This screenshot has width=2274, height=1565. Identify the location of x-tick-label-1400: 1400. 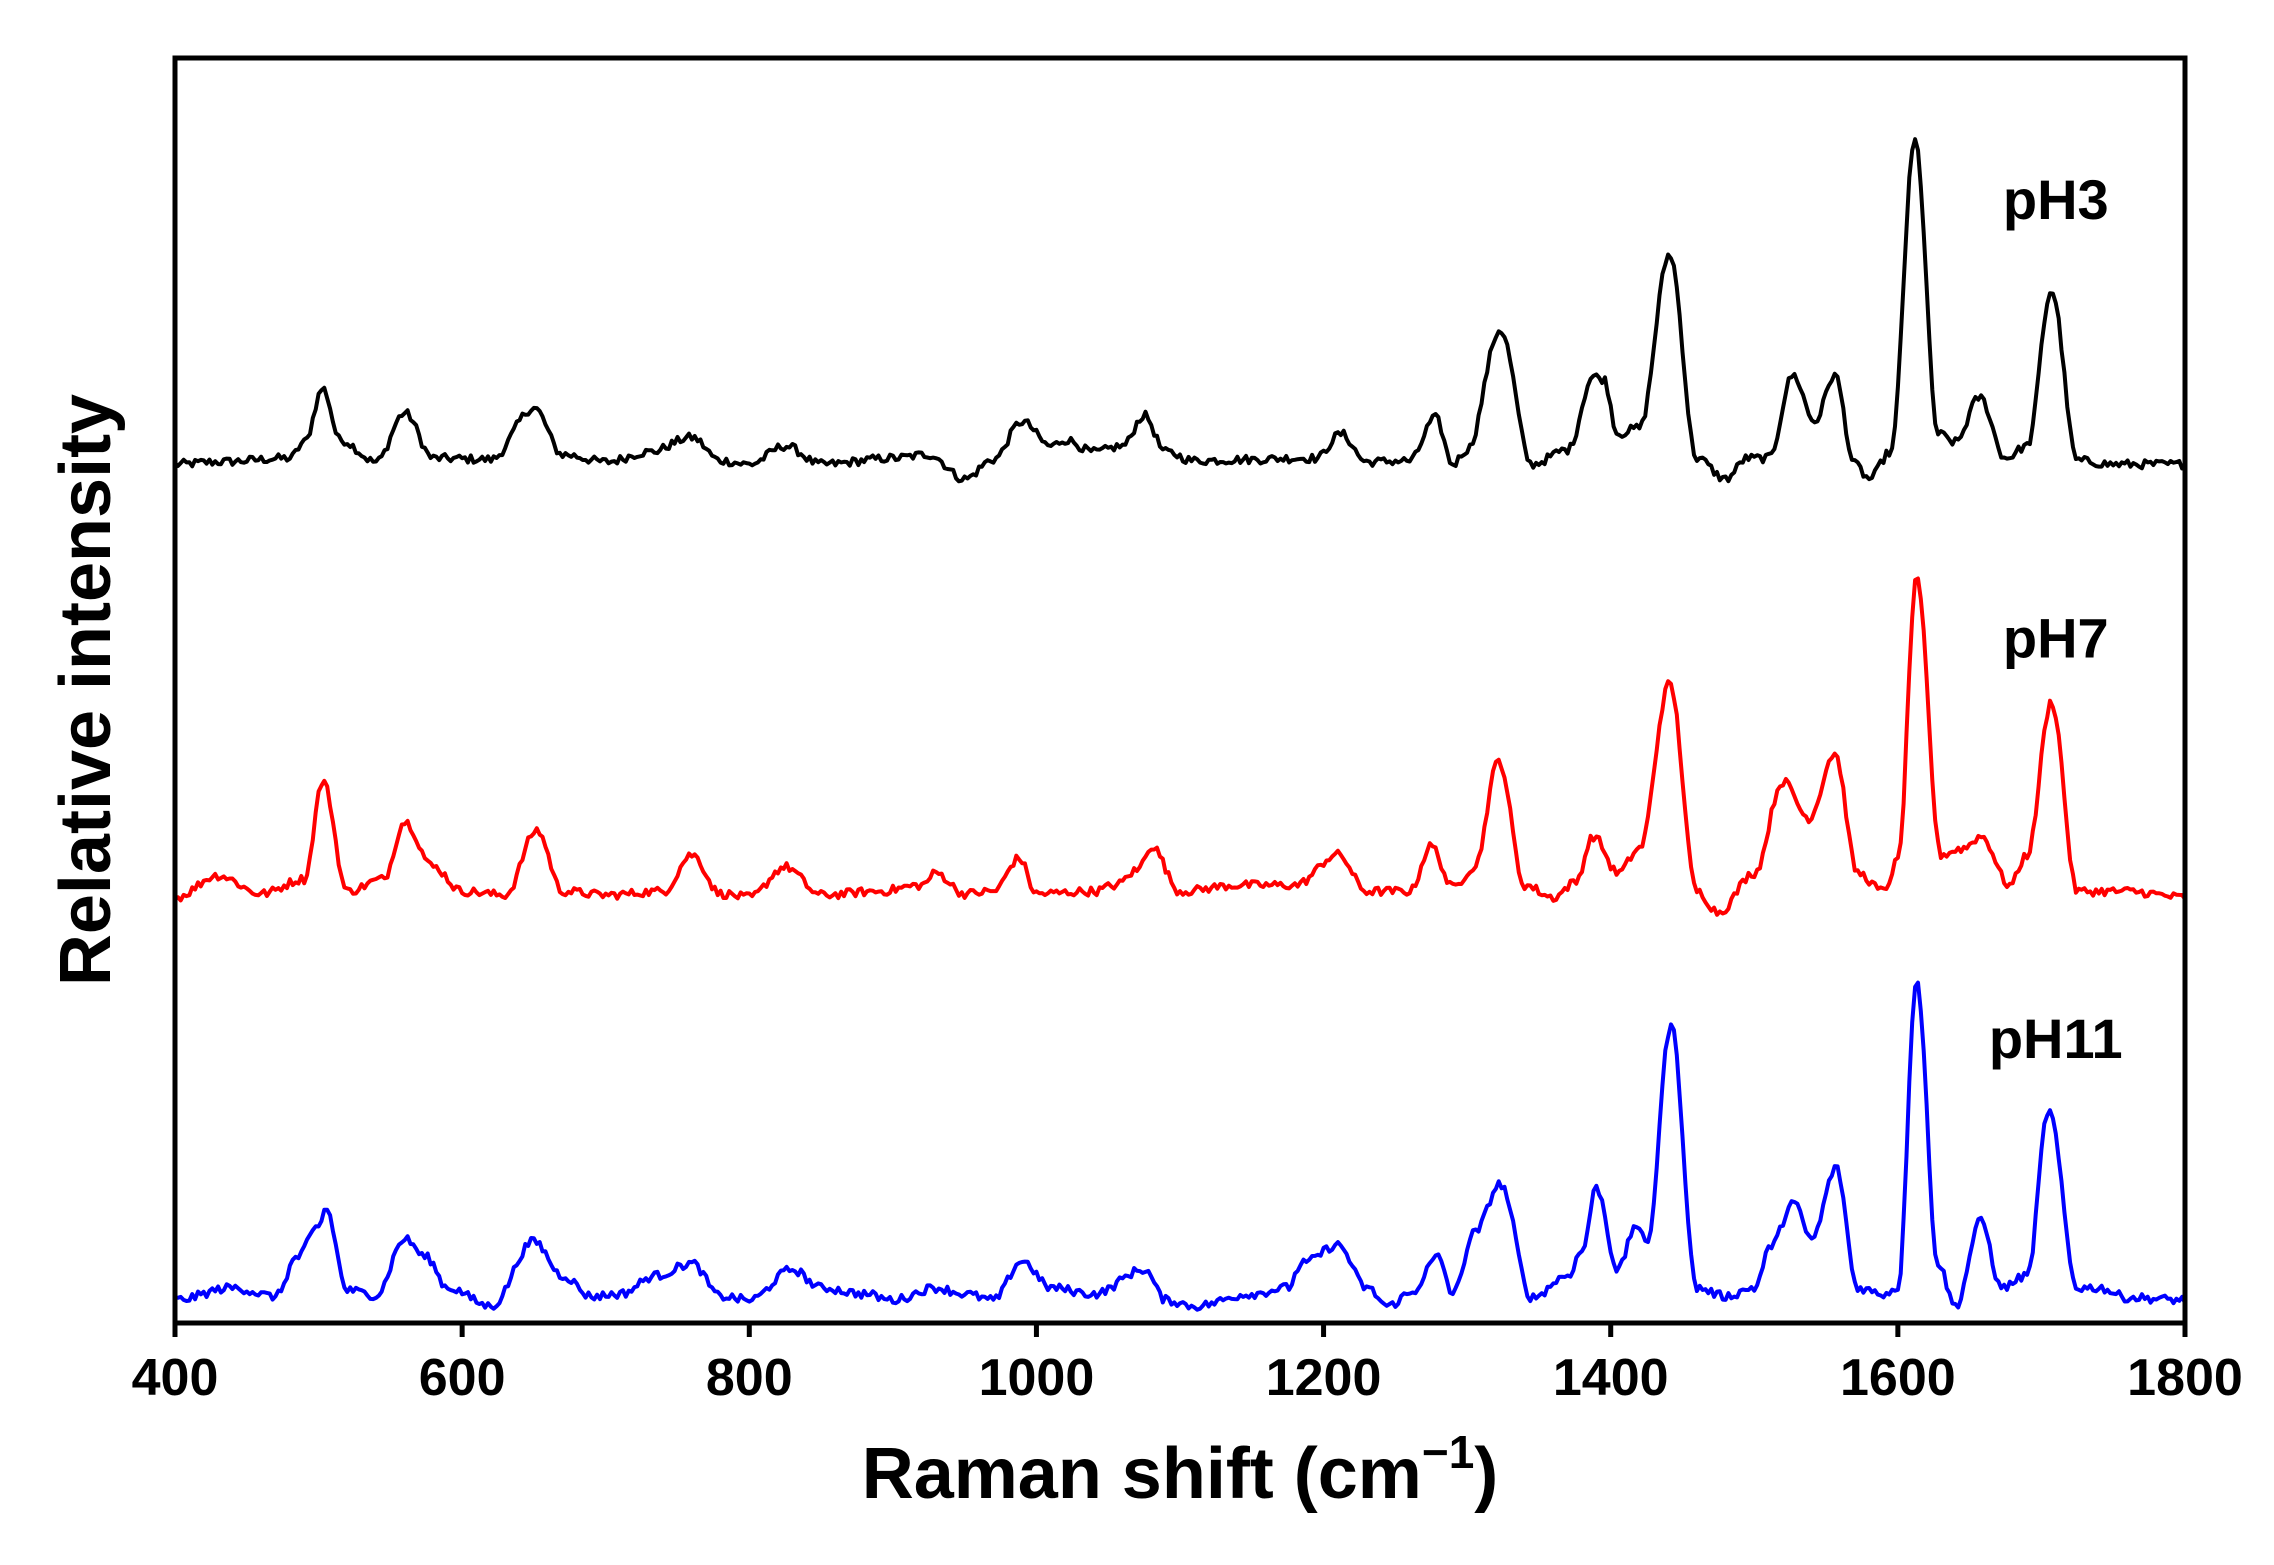
(1611, 1378).